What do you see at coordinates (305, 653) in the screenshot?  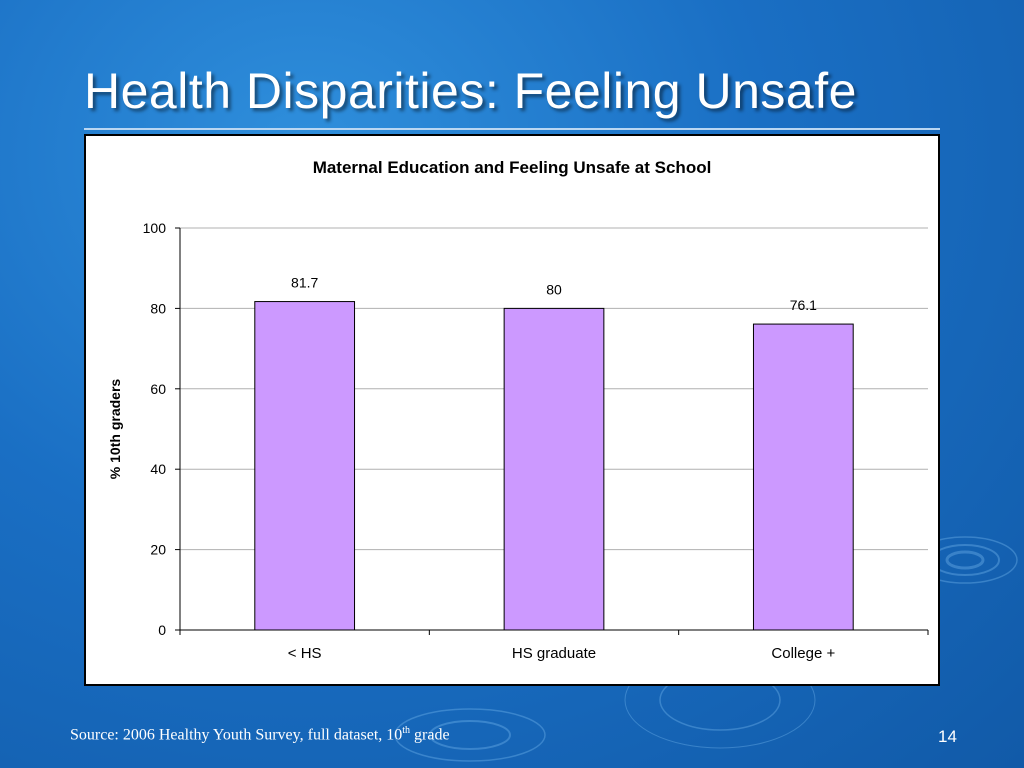 I see `x-tick-label: < HS` at bounding box center [305, 653].